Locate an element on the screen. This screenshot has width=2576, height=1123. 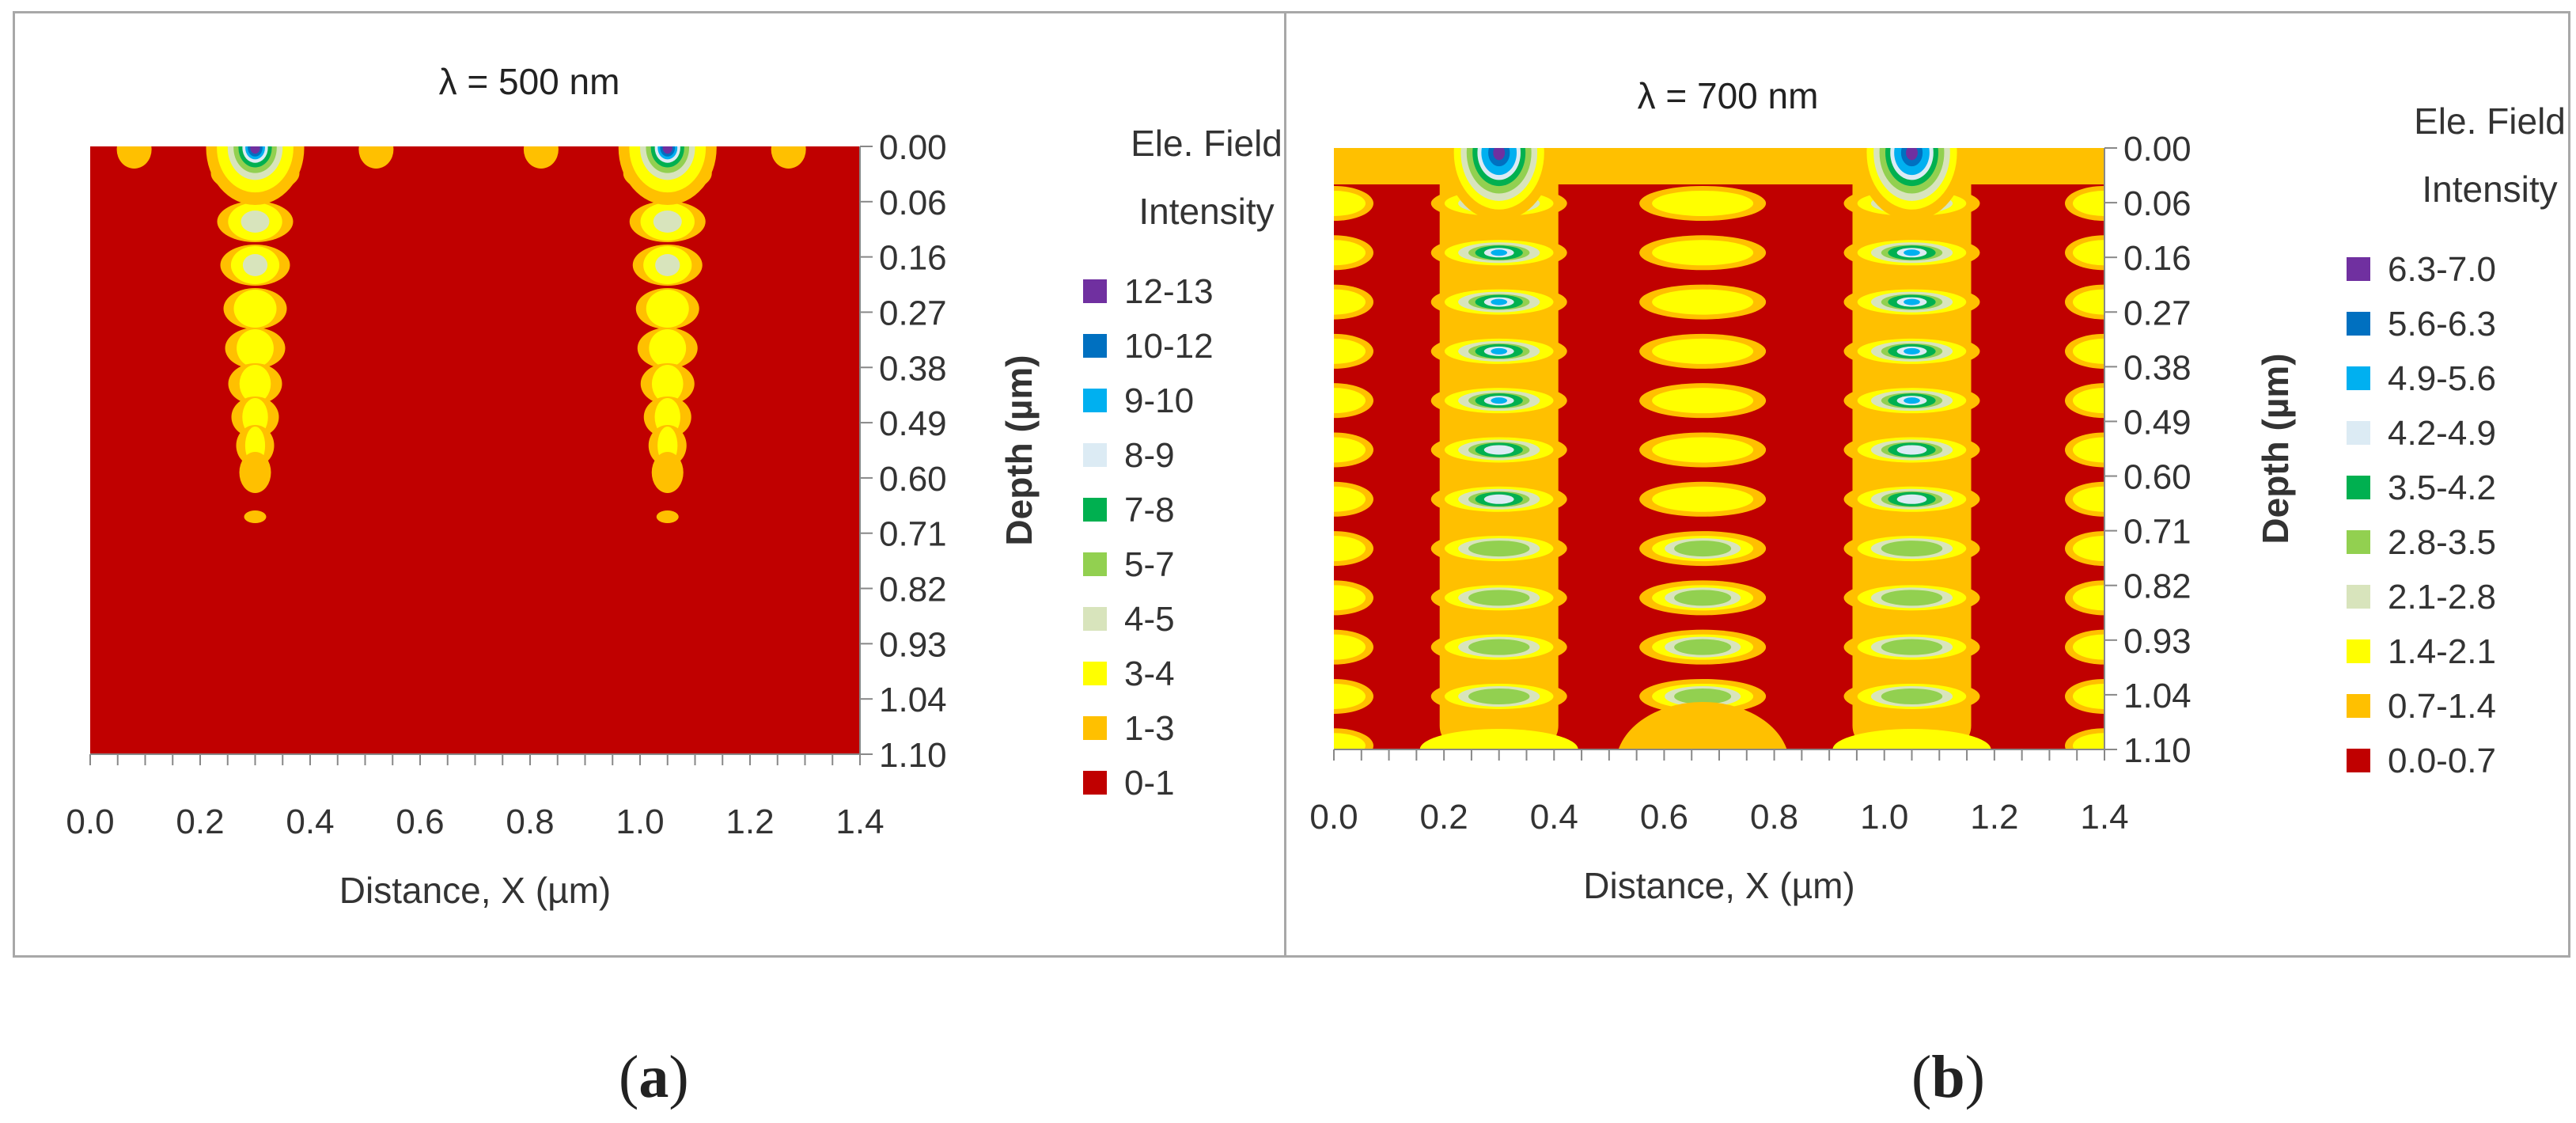
y-tick-label: 1.04 is located at coordinates (2157, 696).